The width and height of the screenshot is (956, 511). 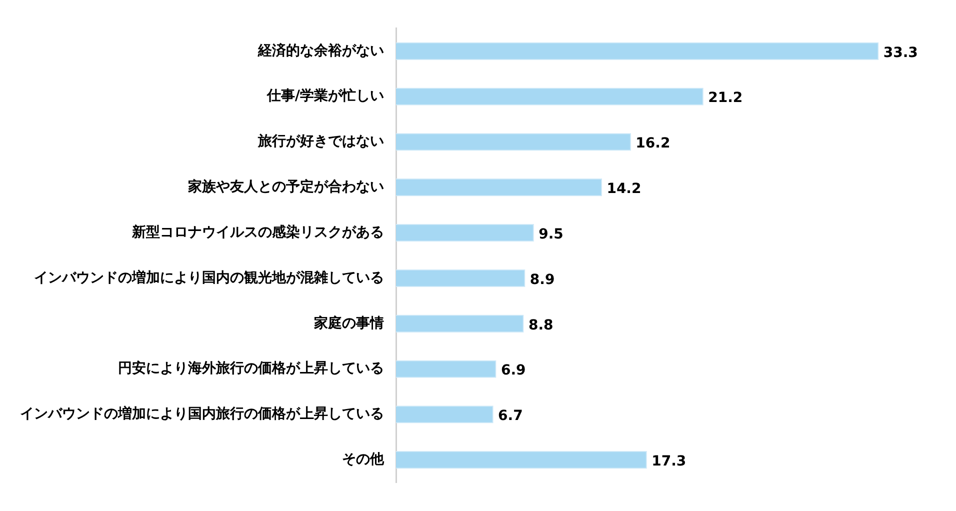 What do you see at coordinates (900, 52) in the screenshot?
I see `data-label: 33.3` at bounding box center [900, 52].